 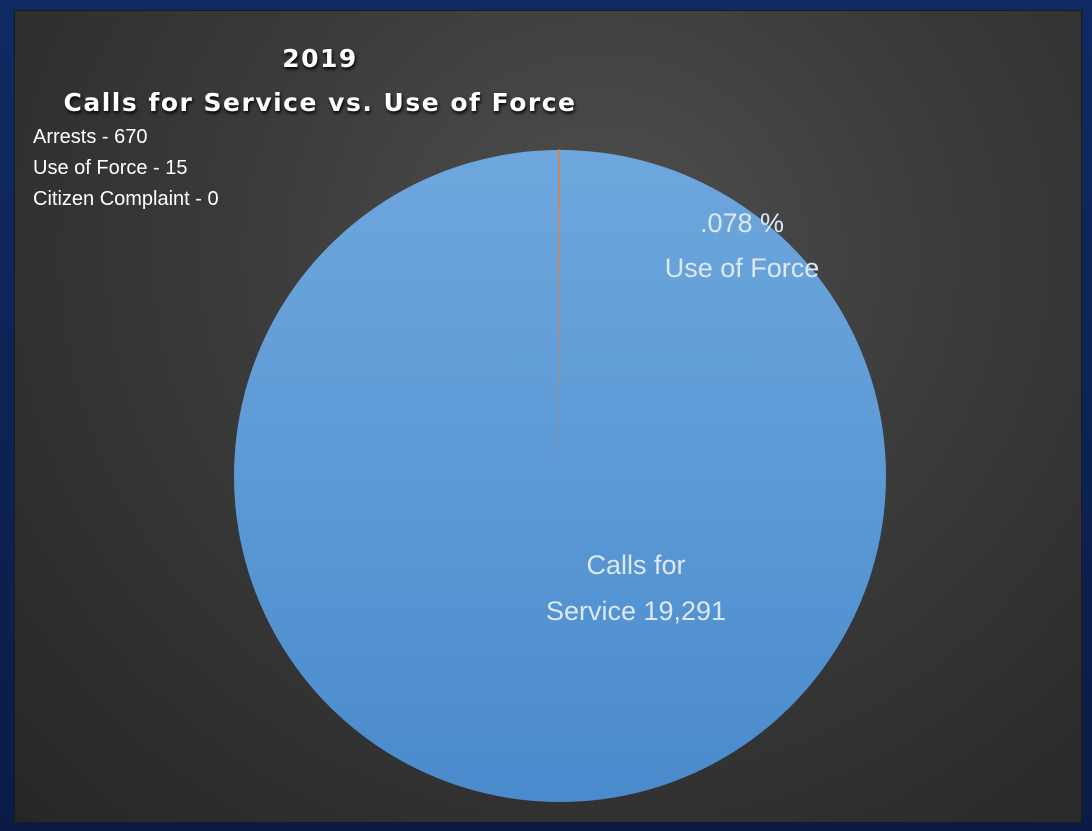 What do you see at coordinates (742, 268) in the screenshot?
I see `label-use-of-force-line-2: Use of Force` at bounding box center [742, 268].